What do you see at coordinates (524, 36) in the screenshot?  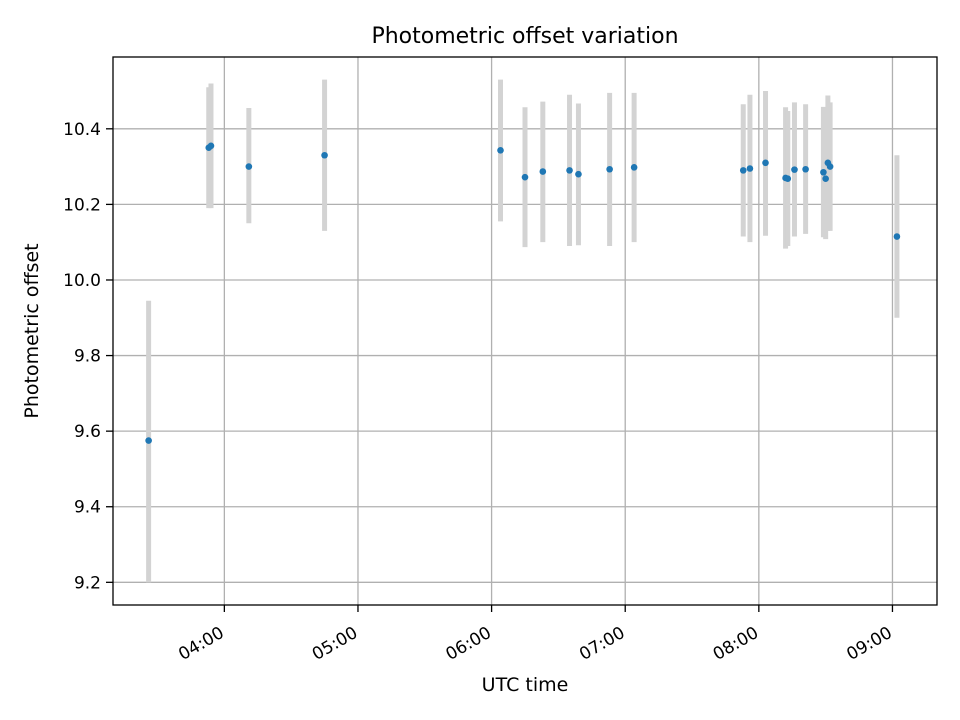 I see `chart-title: Photometric offset variation` at bounding box center [524, 36].